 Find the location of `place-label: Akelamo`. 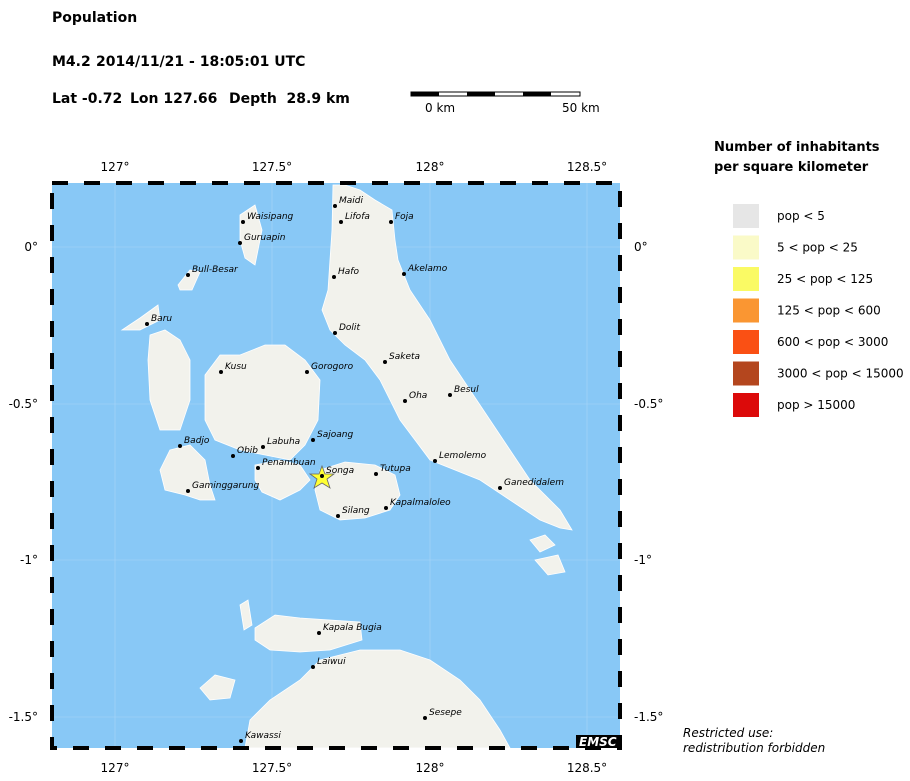

place-label: Akelamo is located at coordinates (427, 269).